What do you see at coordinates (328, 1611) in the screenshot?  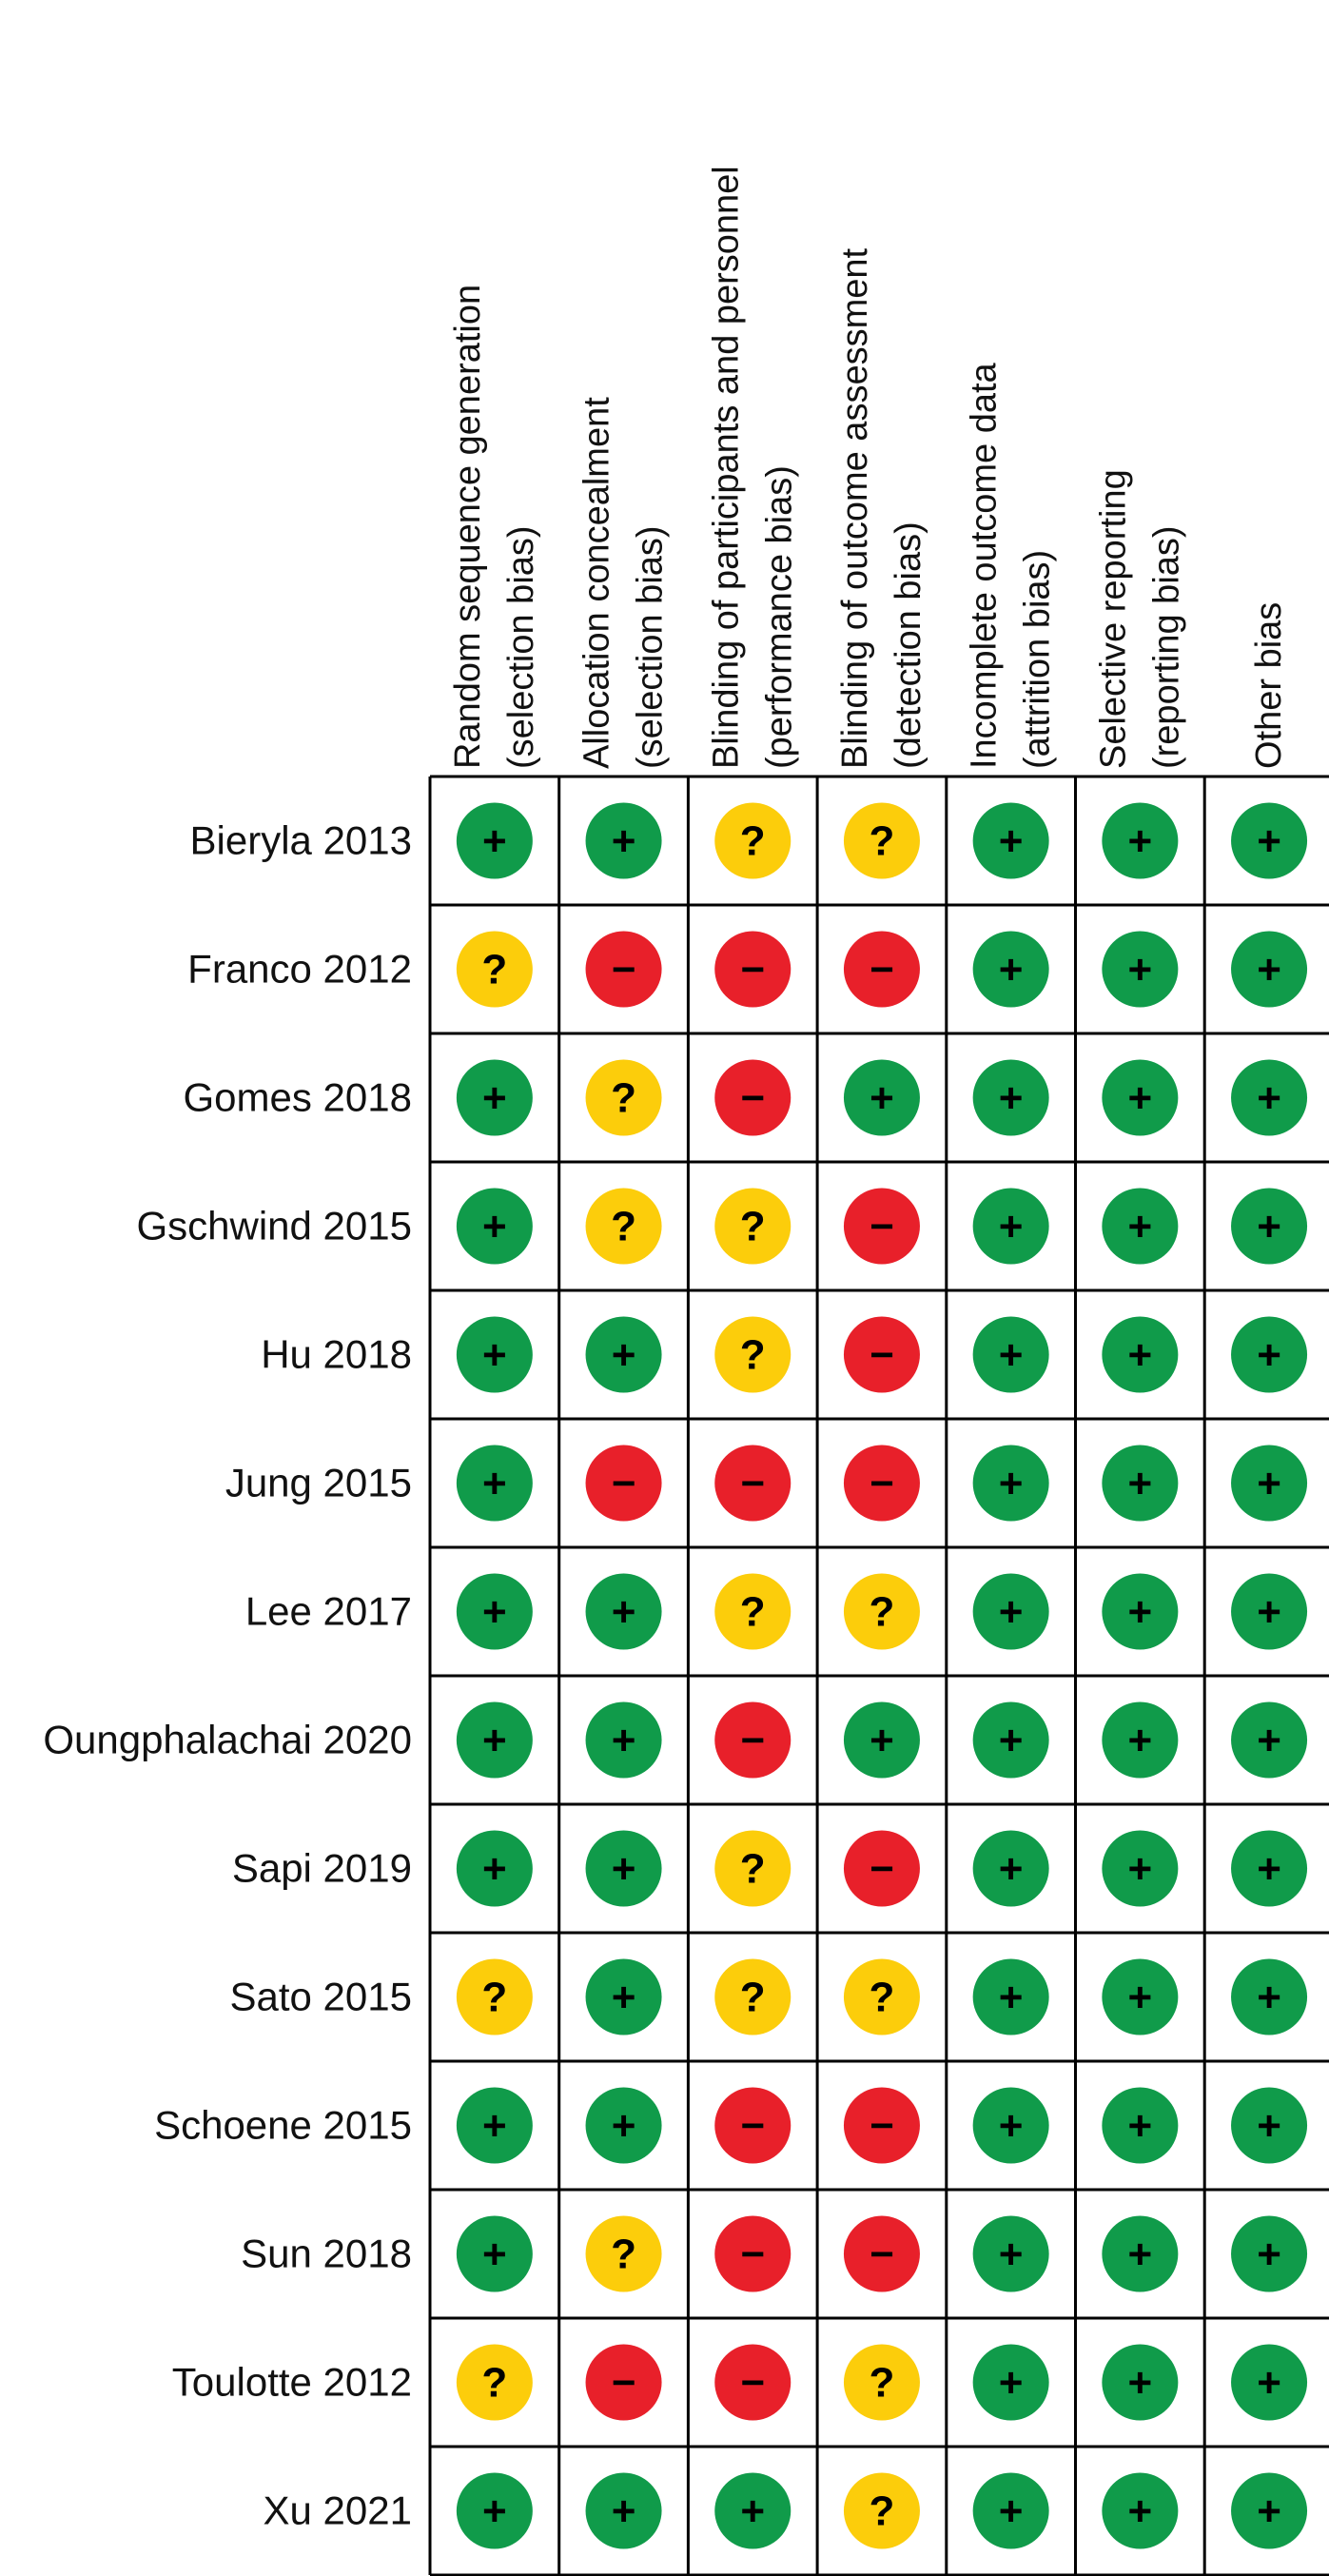 I see `study-label-lee-2017: Lee 2017` at bounding box center [328, 1611].